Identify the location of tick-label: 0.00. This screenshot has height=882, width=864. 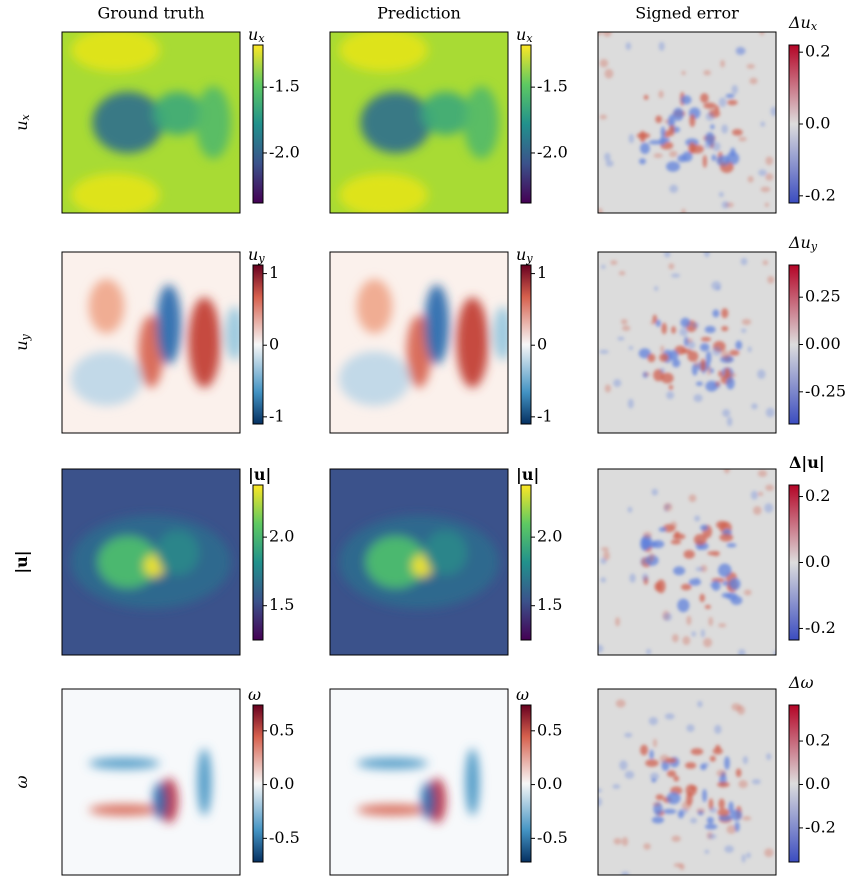
(823, 343).